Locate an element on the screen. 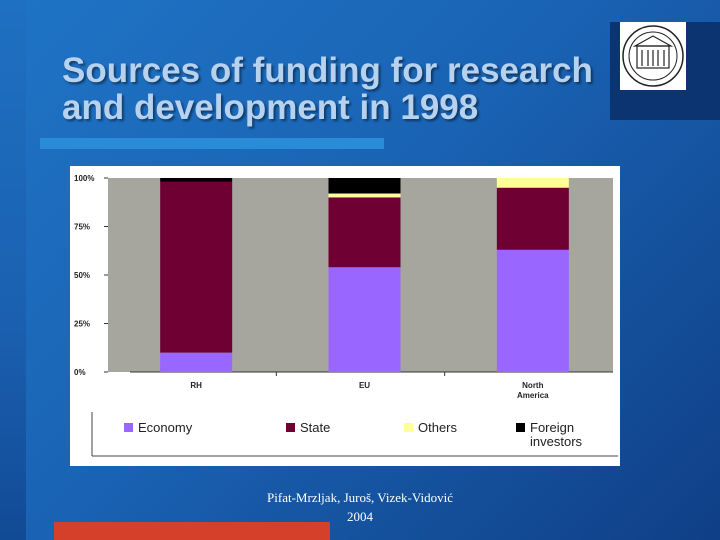 The width and height of the screenshot is (720, 540). footer-credit: Pifat-Mrzljak, Juroš, Vizek-Vidović 2004 is located at coordinates (360, 507).